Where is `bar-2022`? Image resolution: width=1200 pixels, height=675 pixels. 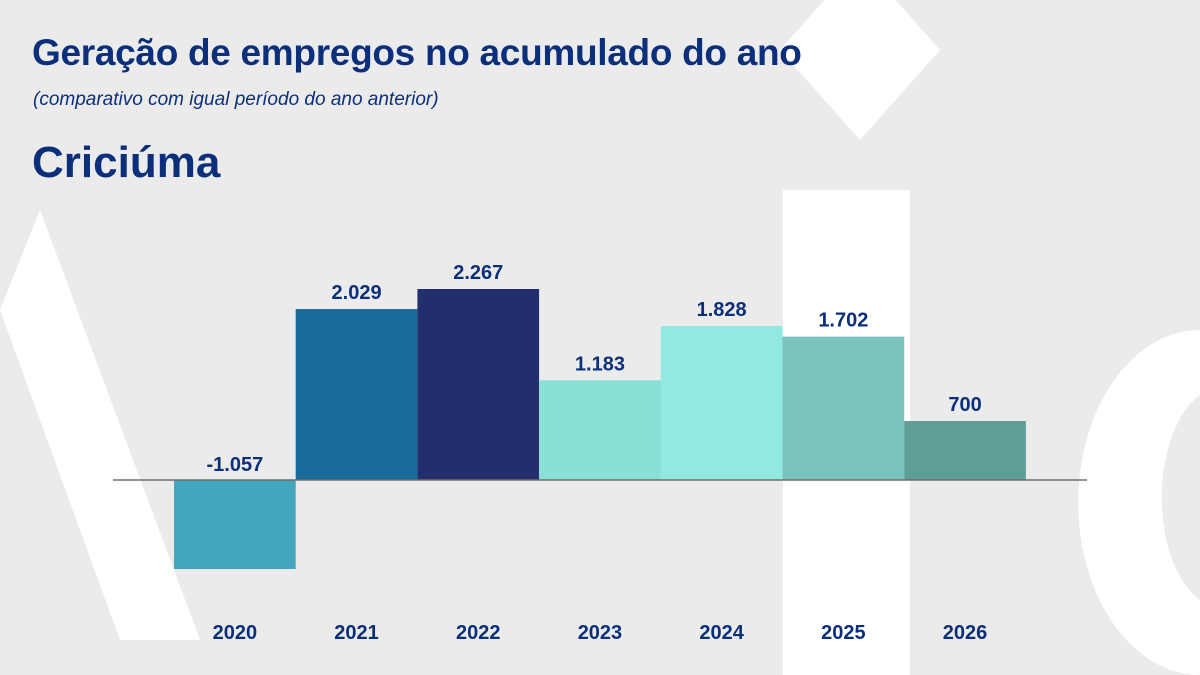 bar-2022 is located at coordinates (478, 384).